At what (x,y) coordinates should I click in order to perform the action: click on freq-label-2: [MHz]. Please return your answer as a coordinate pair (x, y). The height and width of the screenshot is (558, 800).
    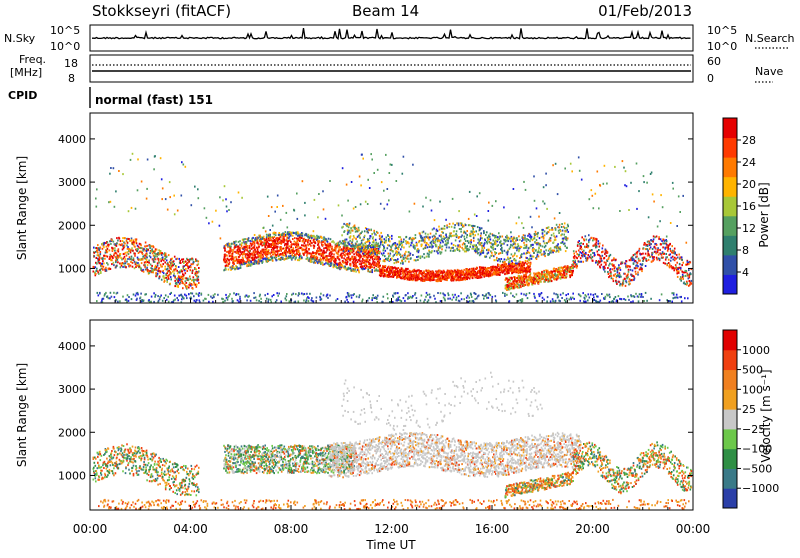
    Looking at the image, I should click on (26, 72).